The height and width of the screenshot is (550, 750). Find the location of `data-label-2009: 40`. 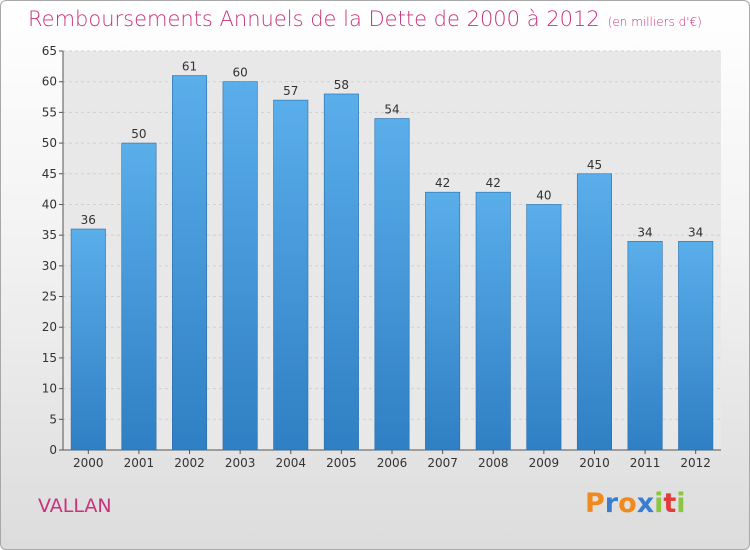

data-label-2009: 40 is located at coordinates (543, 195).